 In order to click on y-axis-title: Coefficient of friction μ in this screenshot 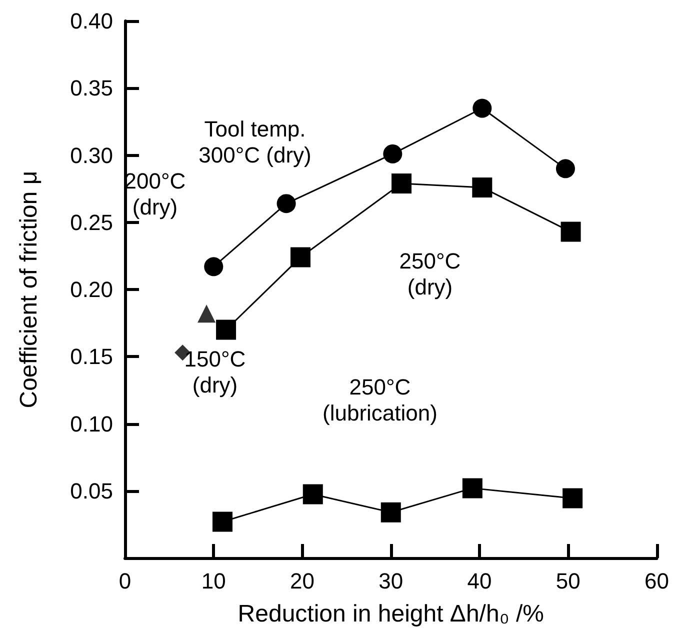, I will do `click(29, 289)`.